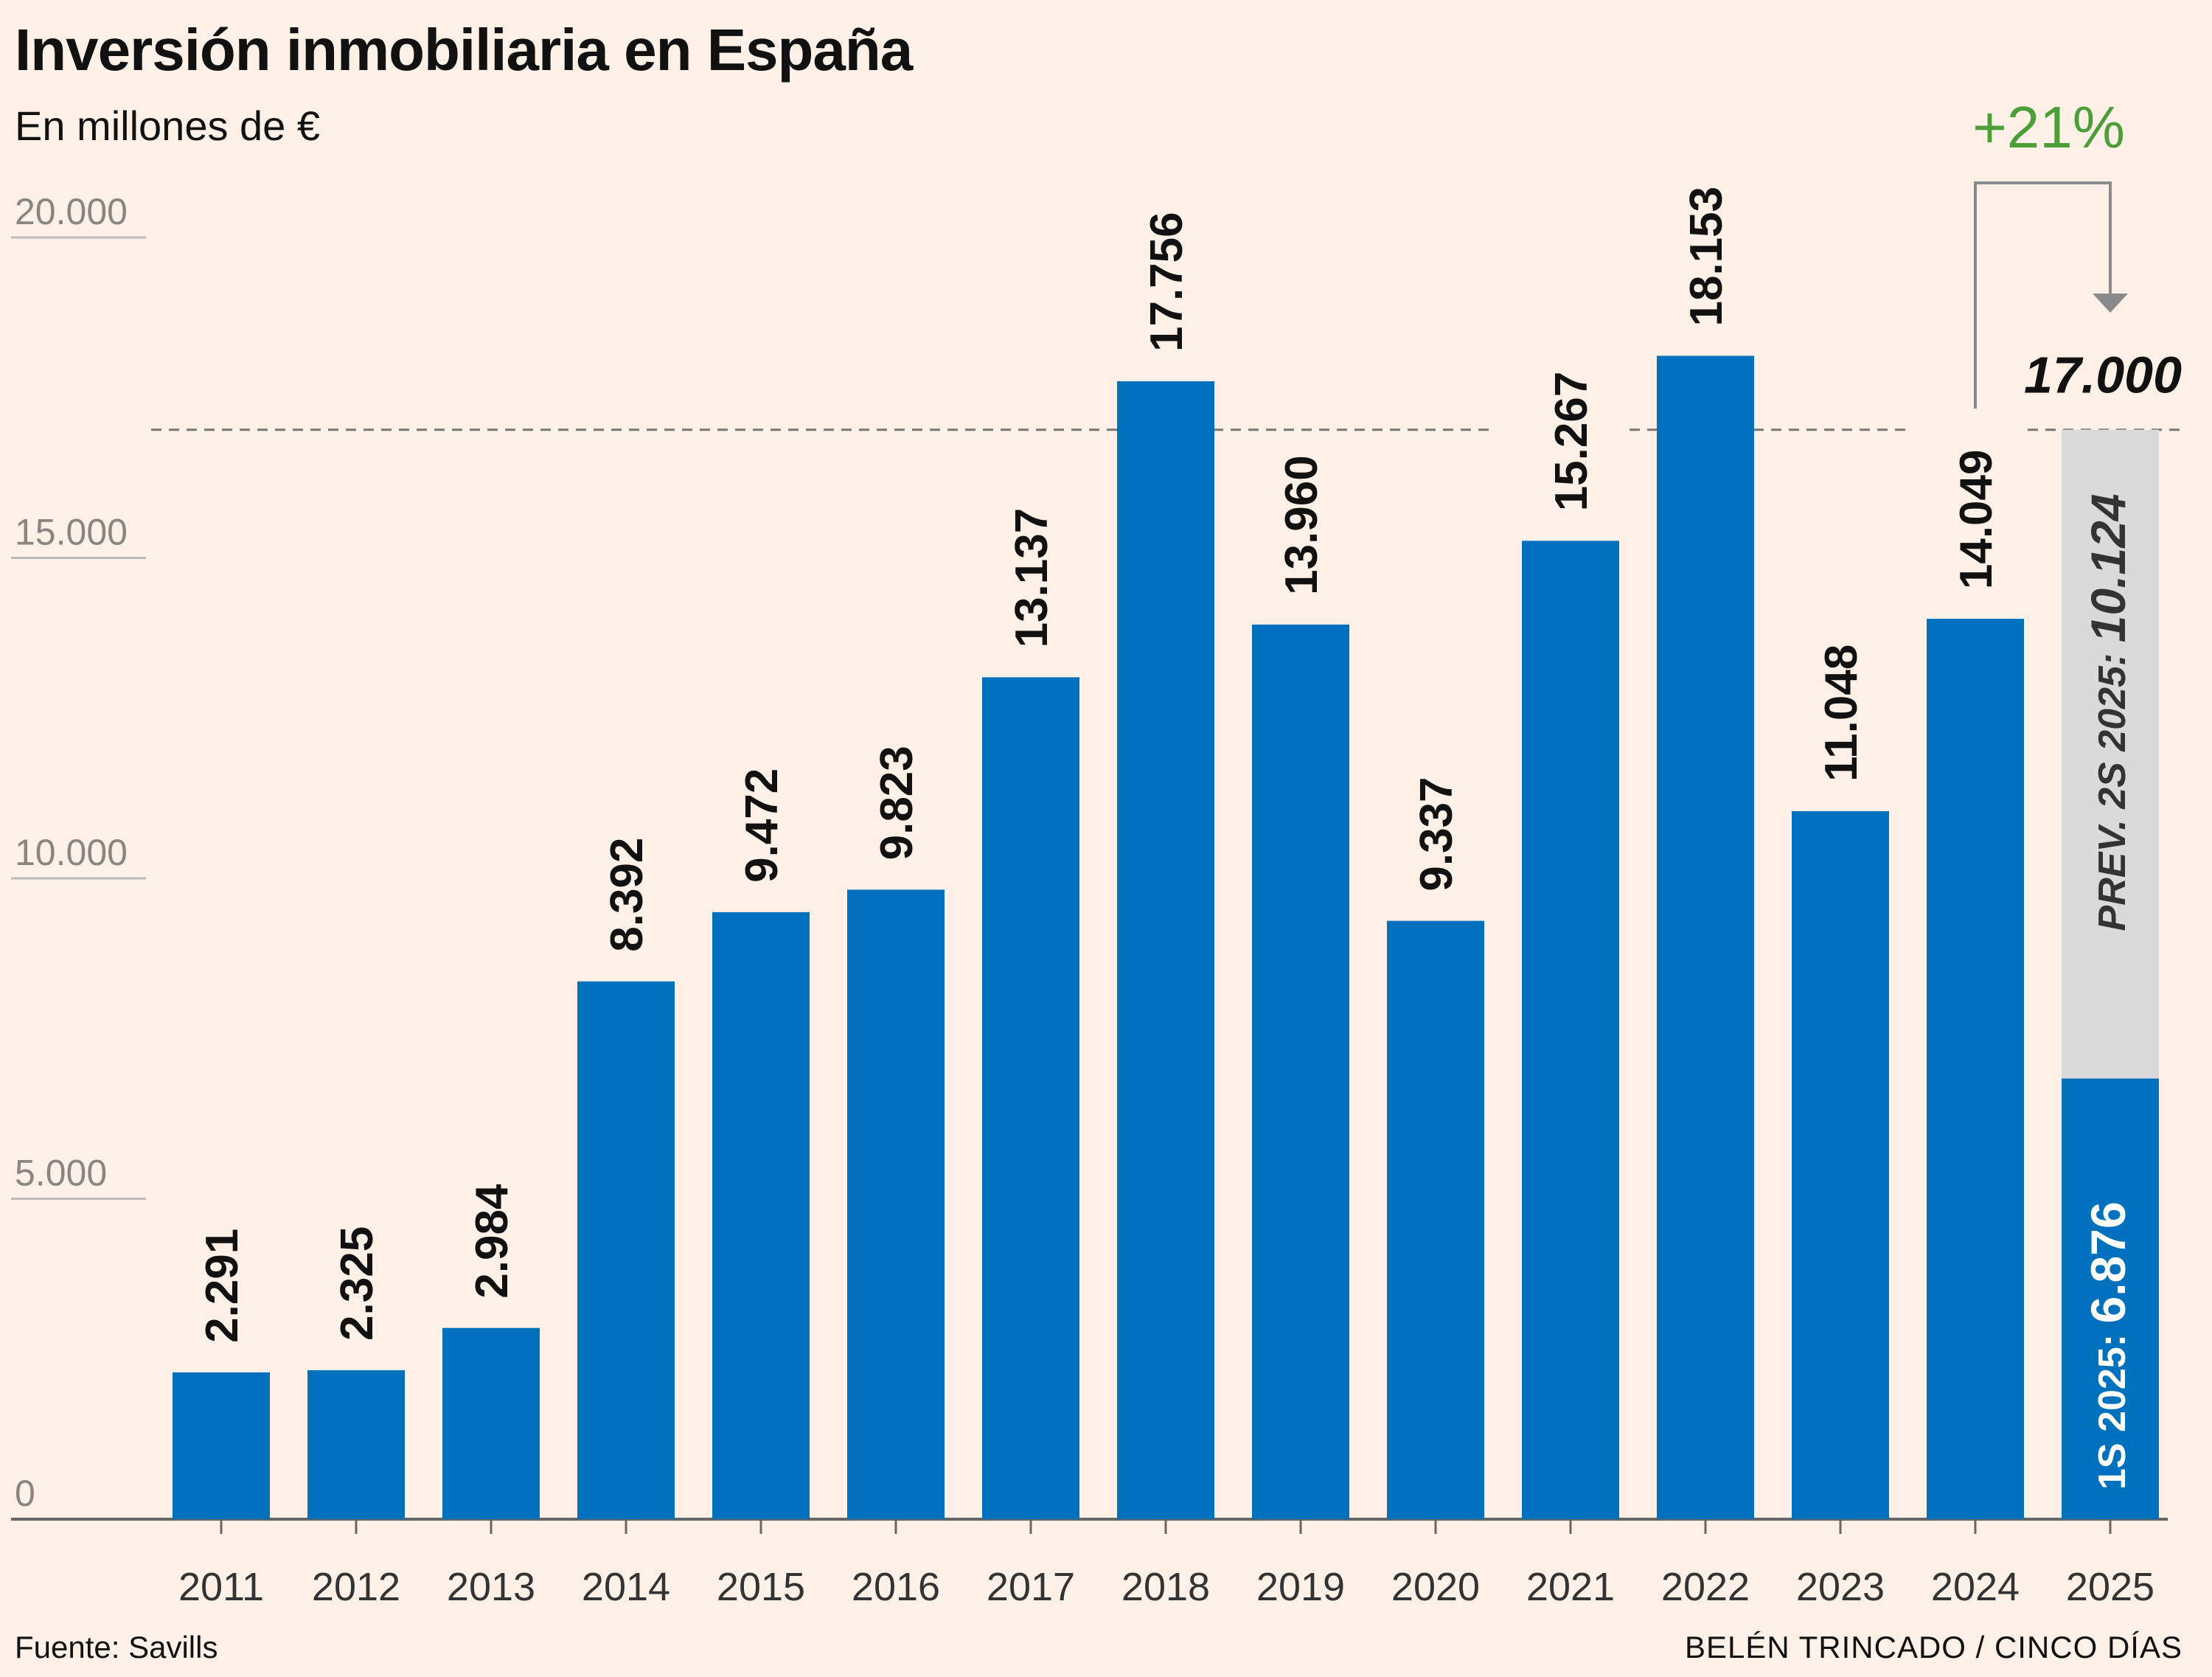  Describe the element at coordinates (221, 1587) in the screenshot. I see `x-tick-label: 2011` at that location.